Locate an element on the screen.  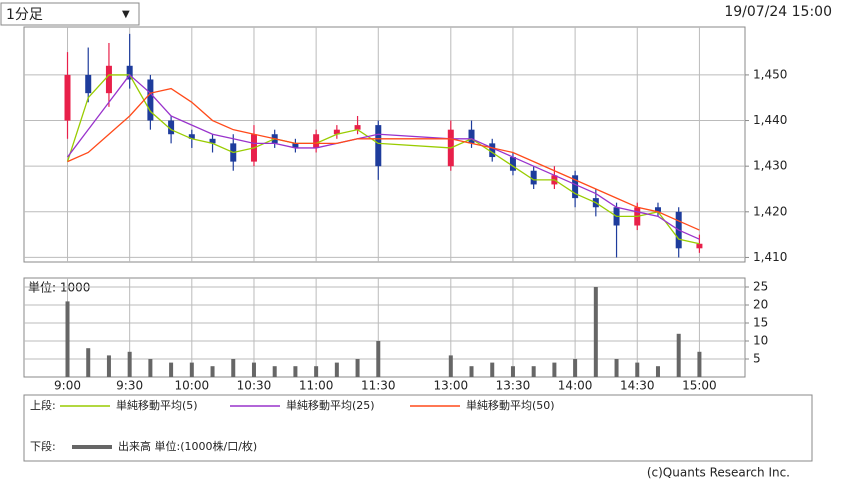
legend-prefix: 下段: is located at coordinates (43, 446).